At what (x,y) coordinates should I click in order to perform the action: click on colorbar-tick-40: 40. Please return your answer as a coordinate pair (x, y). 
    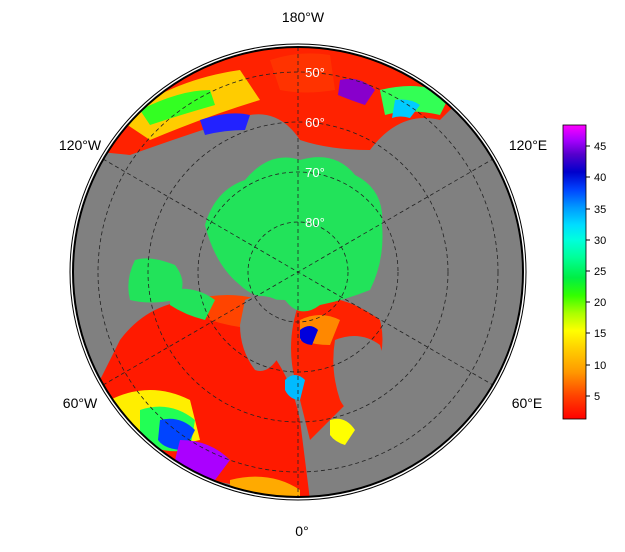
    Looking at the image, I should click on (600, 178).